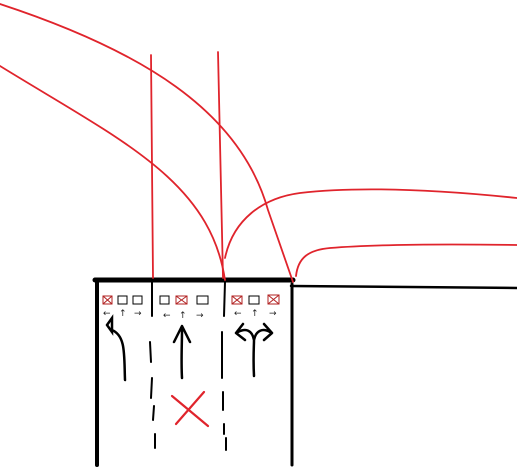  I want to click on closed-x-marker, so click(190, 409).